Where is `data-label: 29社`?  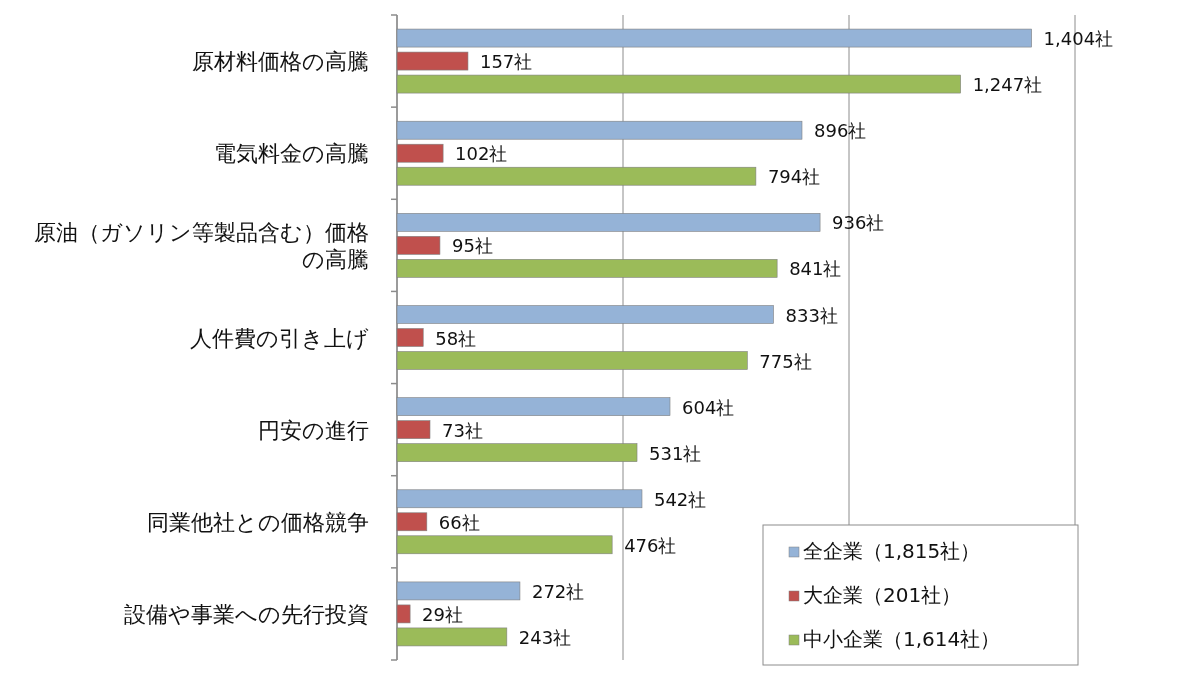
data-label: 29社 is located at coordinates (443, 614).